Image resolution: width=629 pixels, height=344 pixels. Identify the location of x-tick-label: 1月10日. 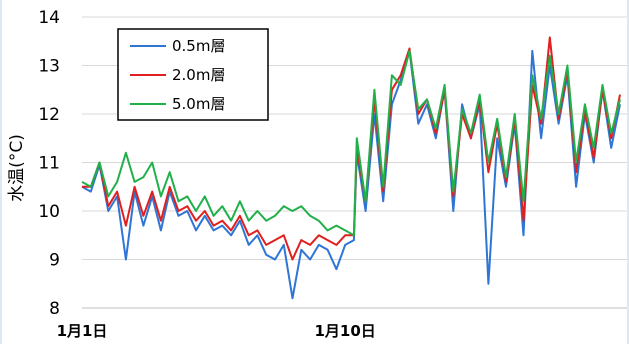
(344, 331).